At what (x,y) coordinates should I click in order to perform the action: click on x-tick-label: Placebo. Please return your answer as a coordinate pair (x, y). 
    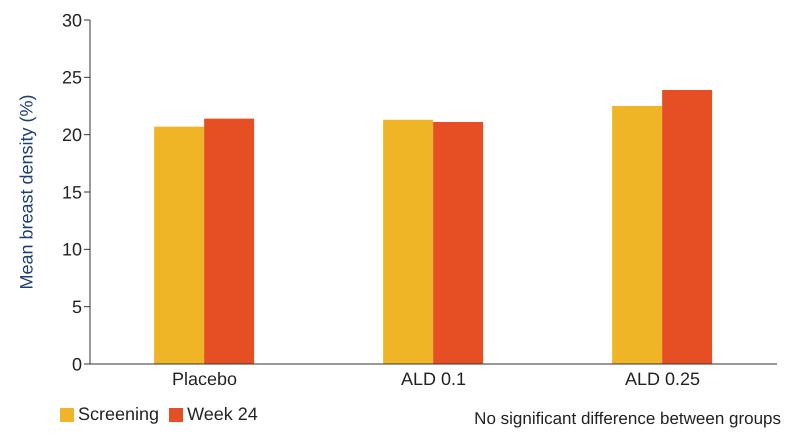
    Looking at the image, I should click on (205, 378).